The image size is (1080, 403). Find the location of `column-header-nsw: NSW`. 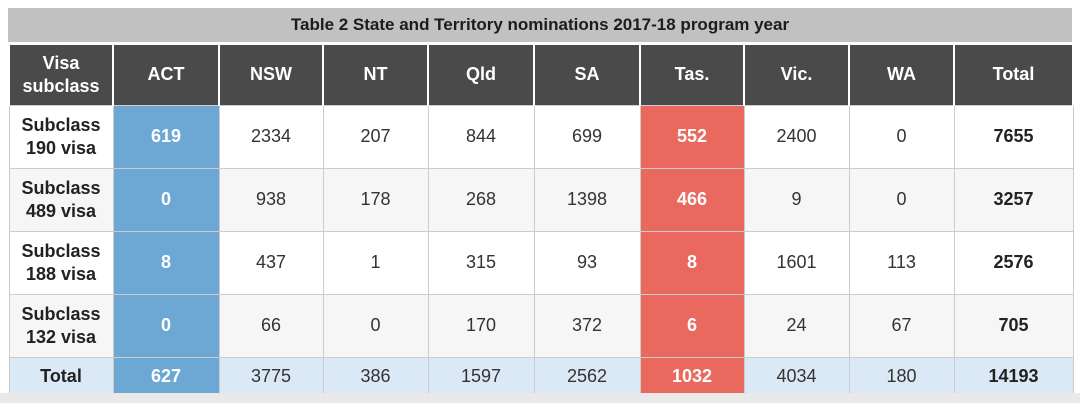

column-header-nsw: NSW is located at coordinates (271, 75).